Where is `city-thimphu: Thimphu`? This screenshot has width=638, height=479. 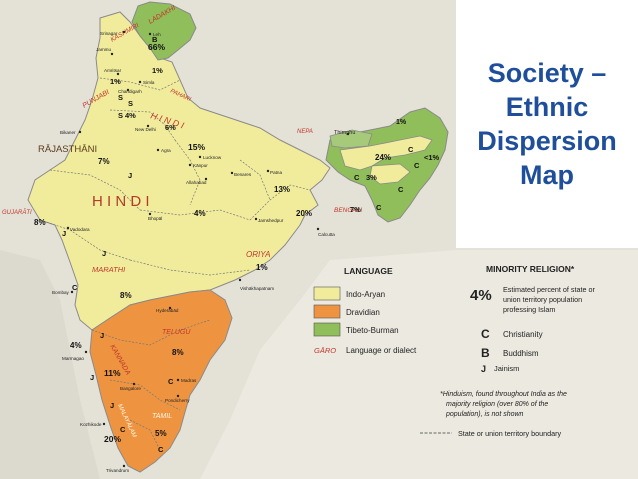 city-thimphu: Thimphu is located at coordinates (344, 133).